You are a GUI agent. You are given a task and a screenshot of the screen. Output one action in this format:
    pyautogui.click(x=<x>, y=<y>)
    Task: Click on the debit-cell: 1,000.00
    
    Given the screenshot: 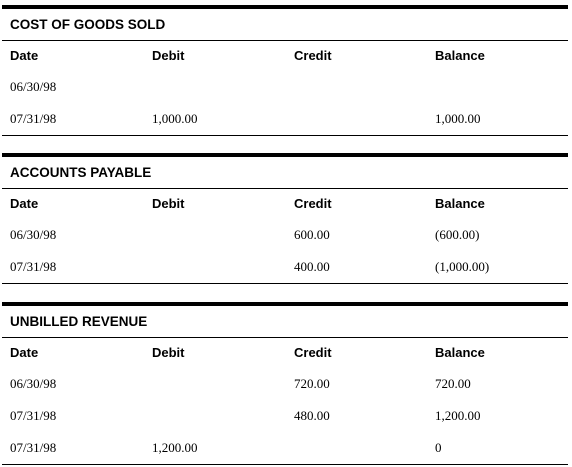 What is the action you would take?
    pyautogui.click(x=175, y=118)
    